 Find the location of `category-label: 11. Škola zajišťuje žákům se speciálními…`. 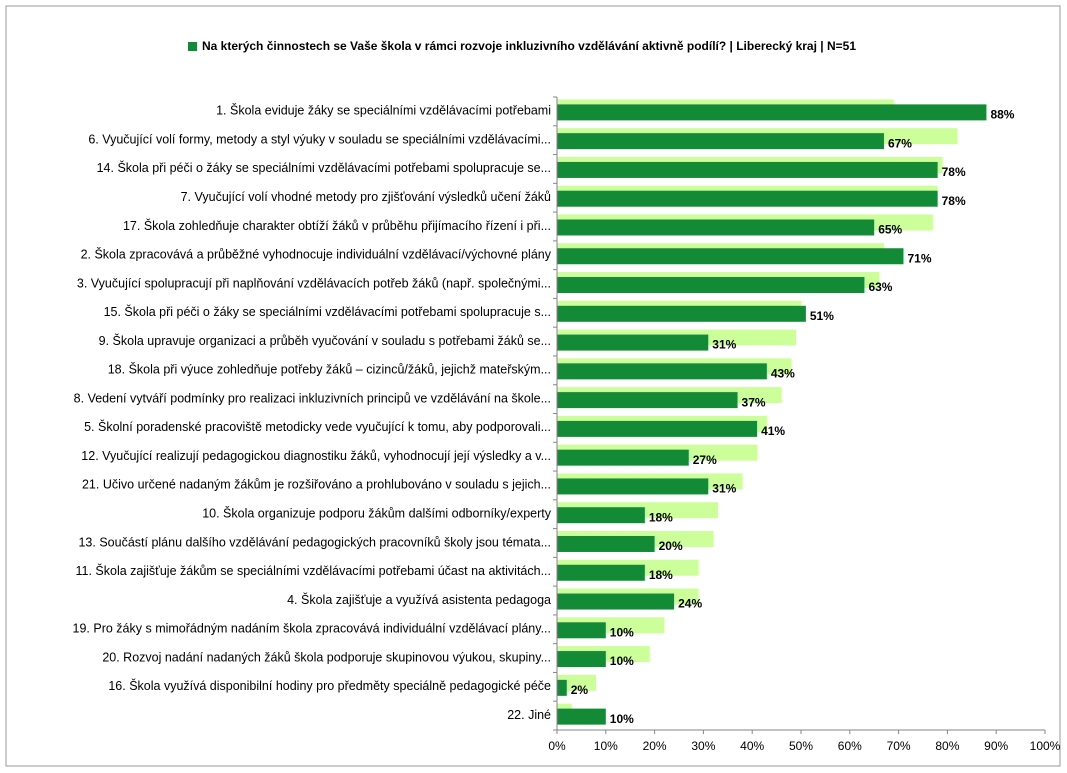

category-label: 11. Škola zajišťuje žákům se speciálními… is located at coordinates (313, 570).